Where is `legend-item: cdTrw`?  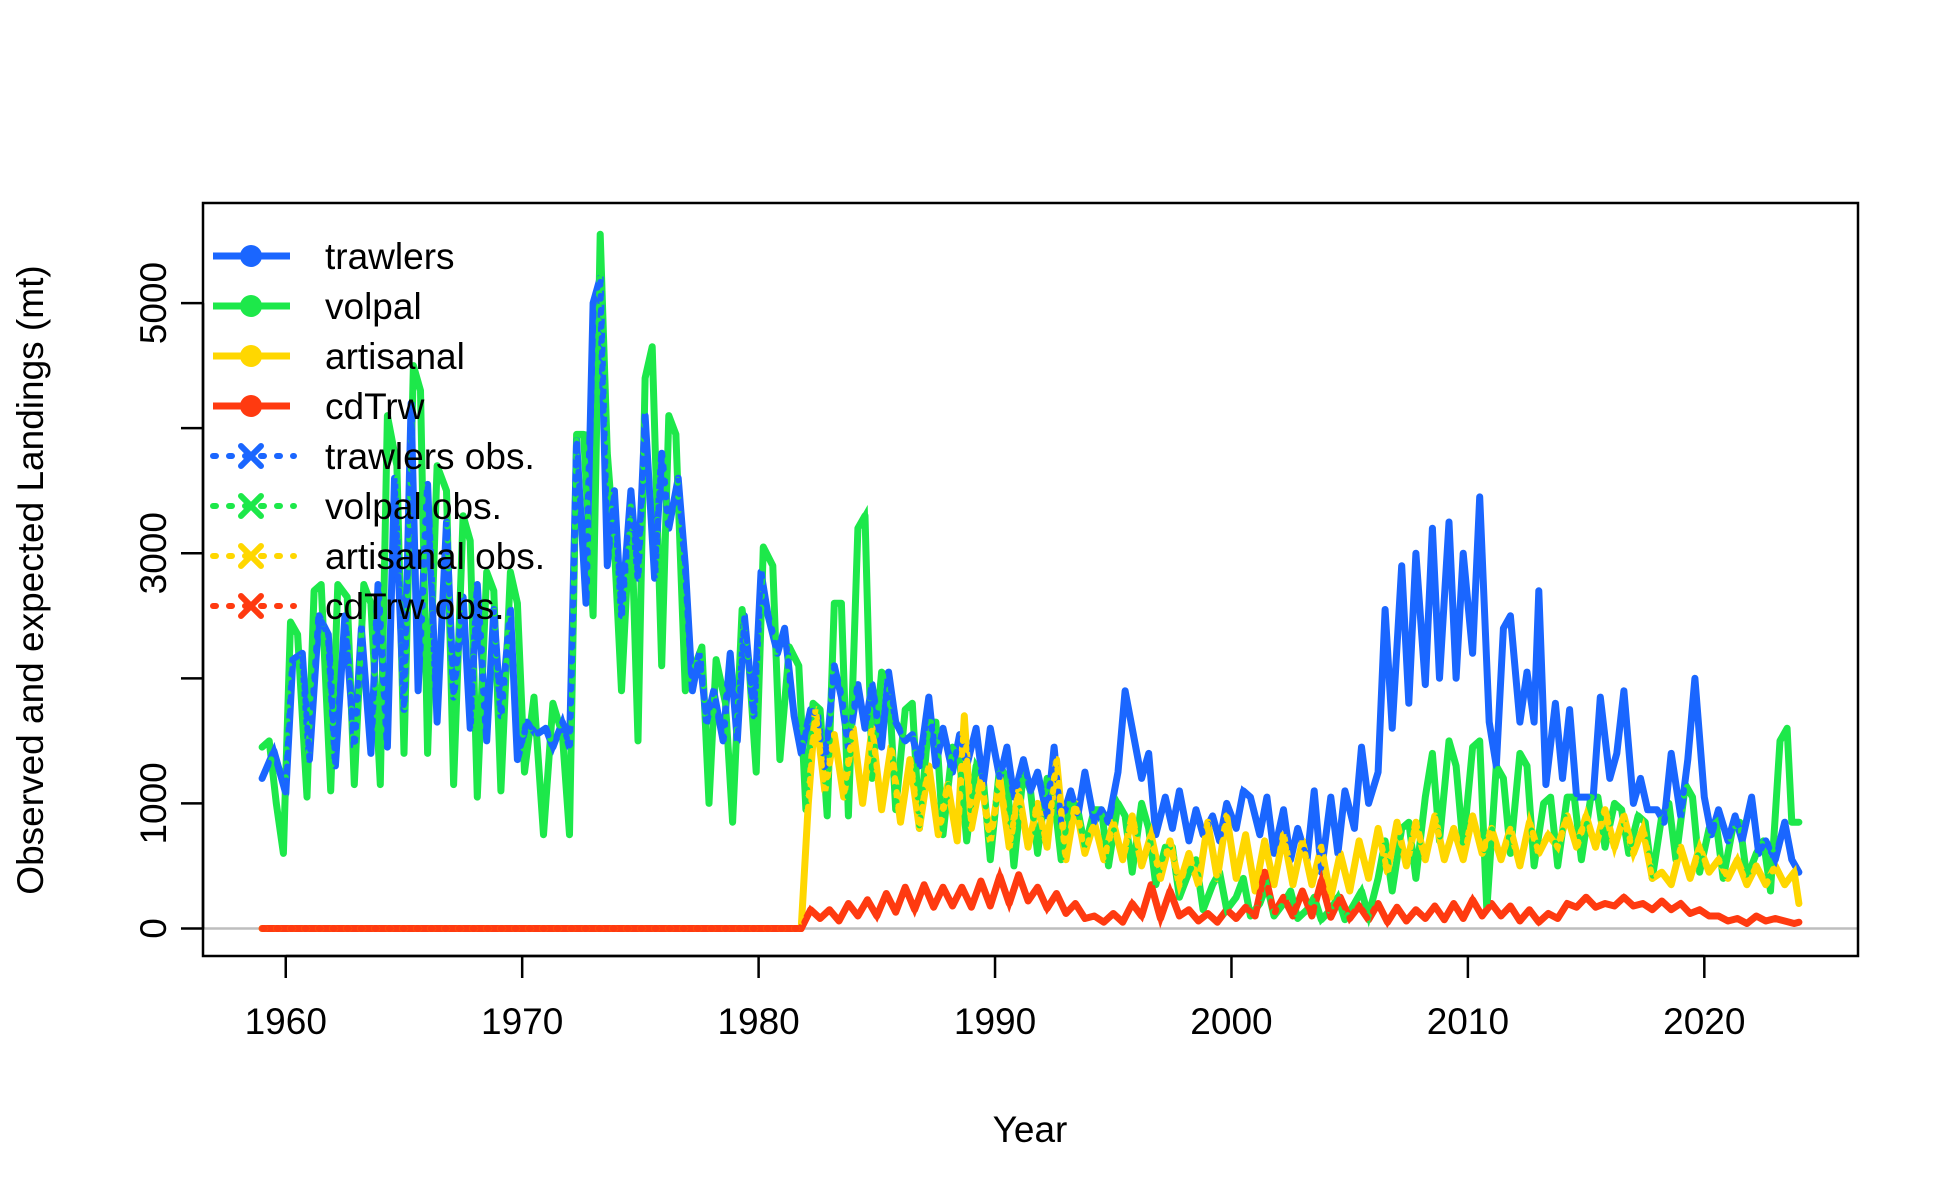 legend-item: cdTrw is located at coordinates (319, 406).